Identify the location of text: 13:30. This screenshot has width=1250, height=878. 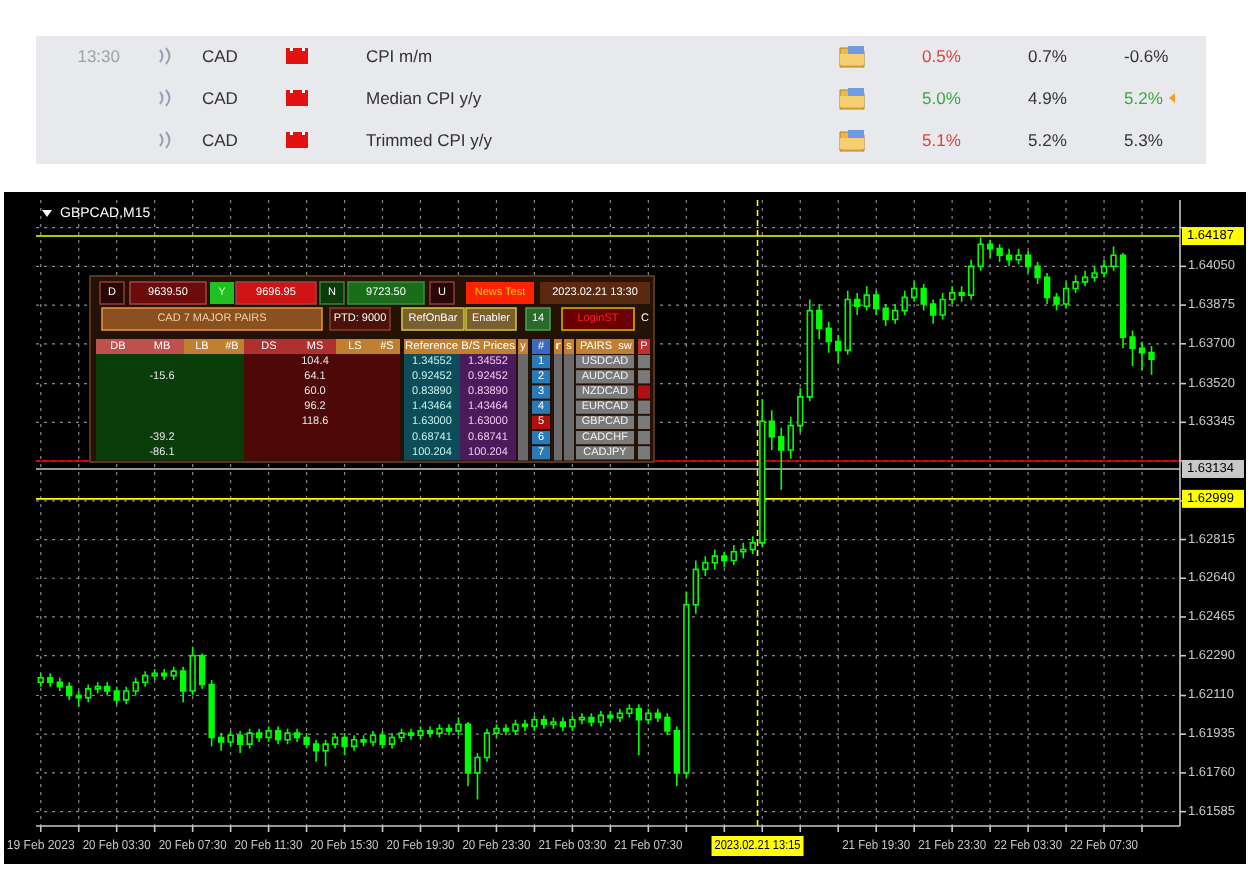
(99, 56).